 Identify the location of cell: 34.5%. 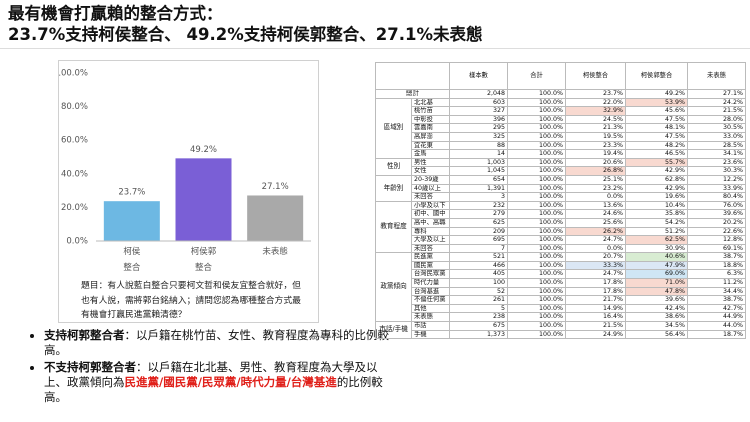
(656, 326).